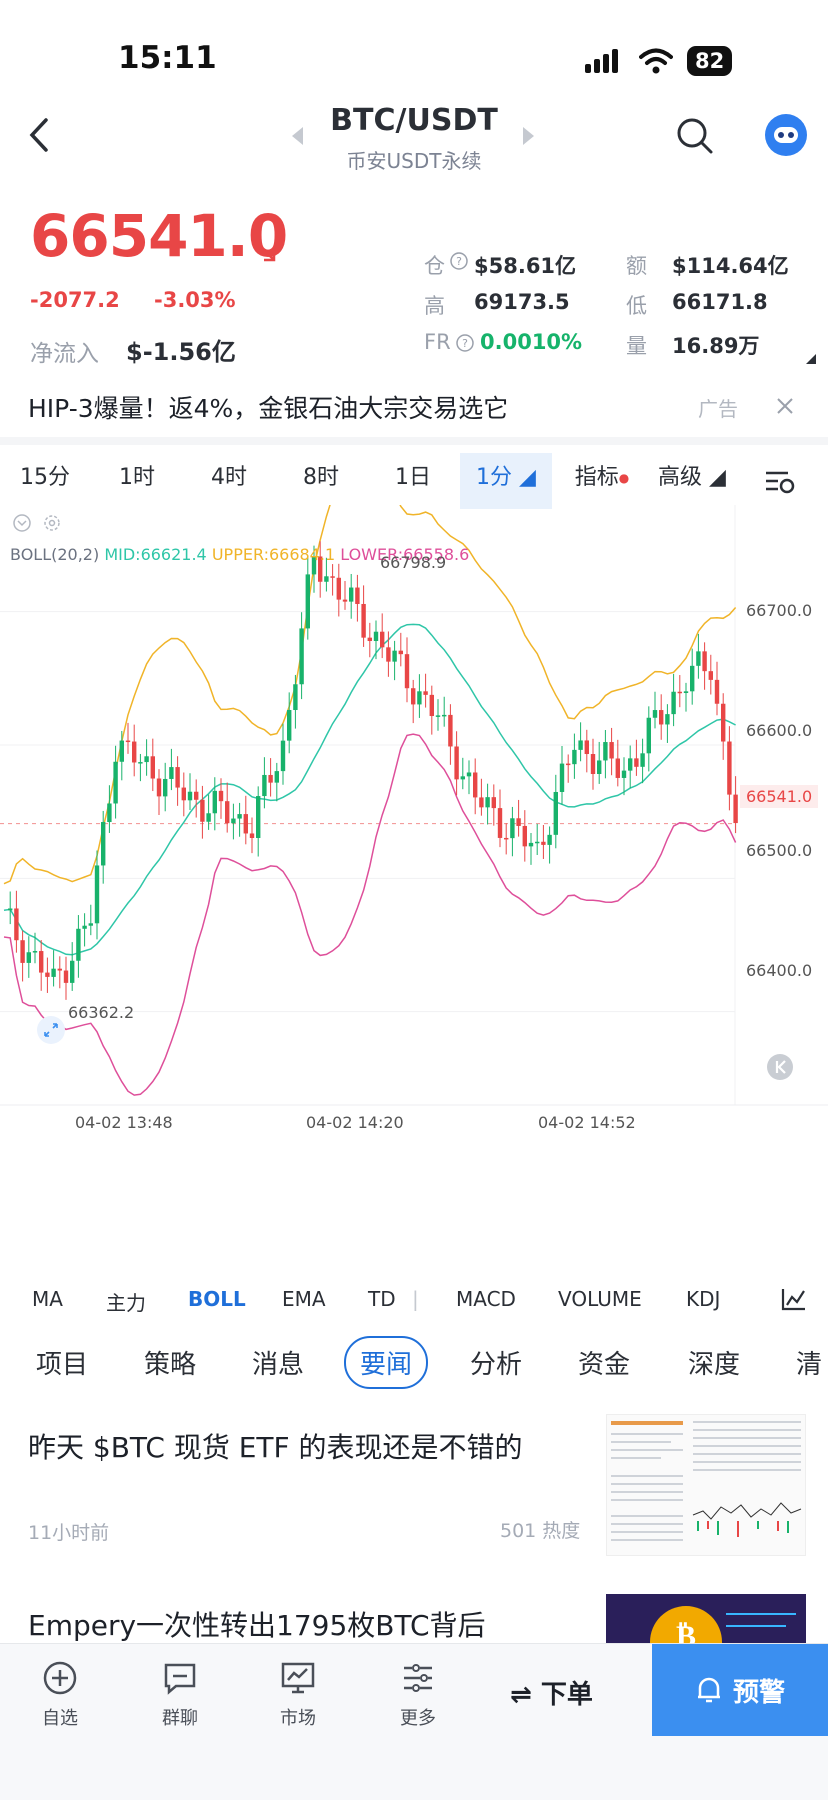  I want to click on netflow-label: 净流入, so click(64, 354).